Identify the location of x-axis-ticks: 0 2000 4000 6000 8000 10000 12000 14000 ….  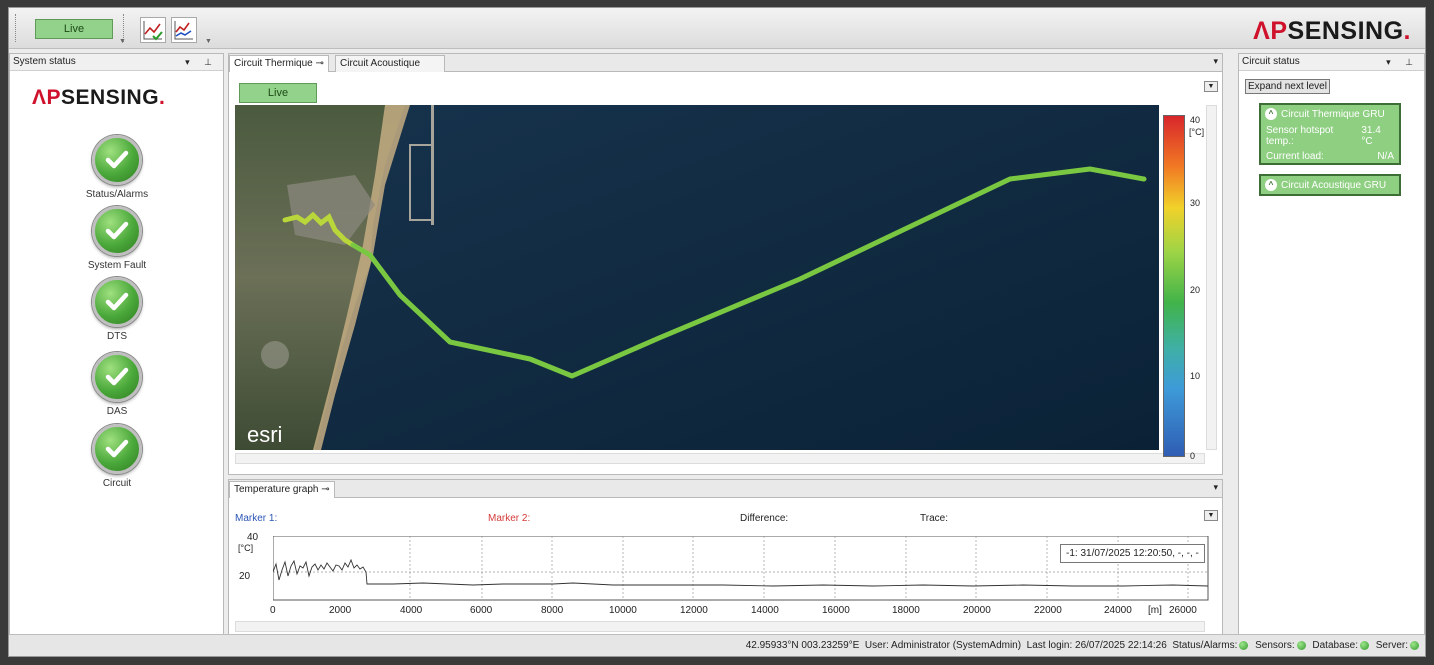
(726, 612).